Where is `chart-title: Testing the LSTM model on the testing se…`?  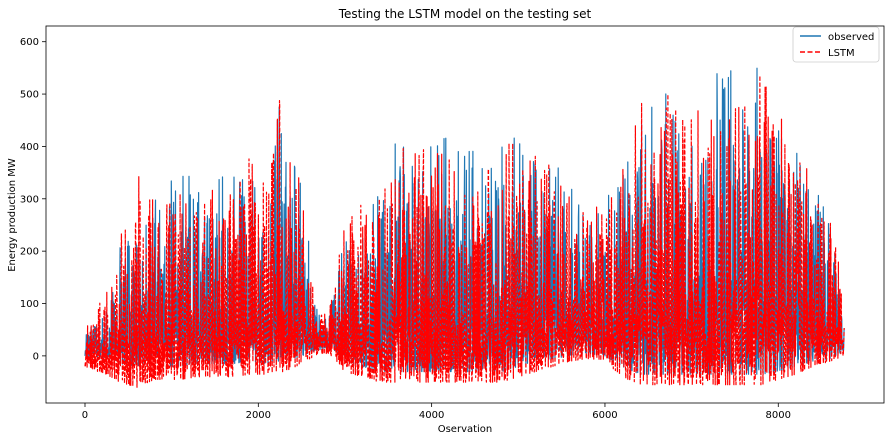
chart-title: Testing the LSTM model on the testing se… is located at coordinates (465, 14).